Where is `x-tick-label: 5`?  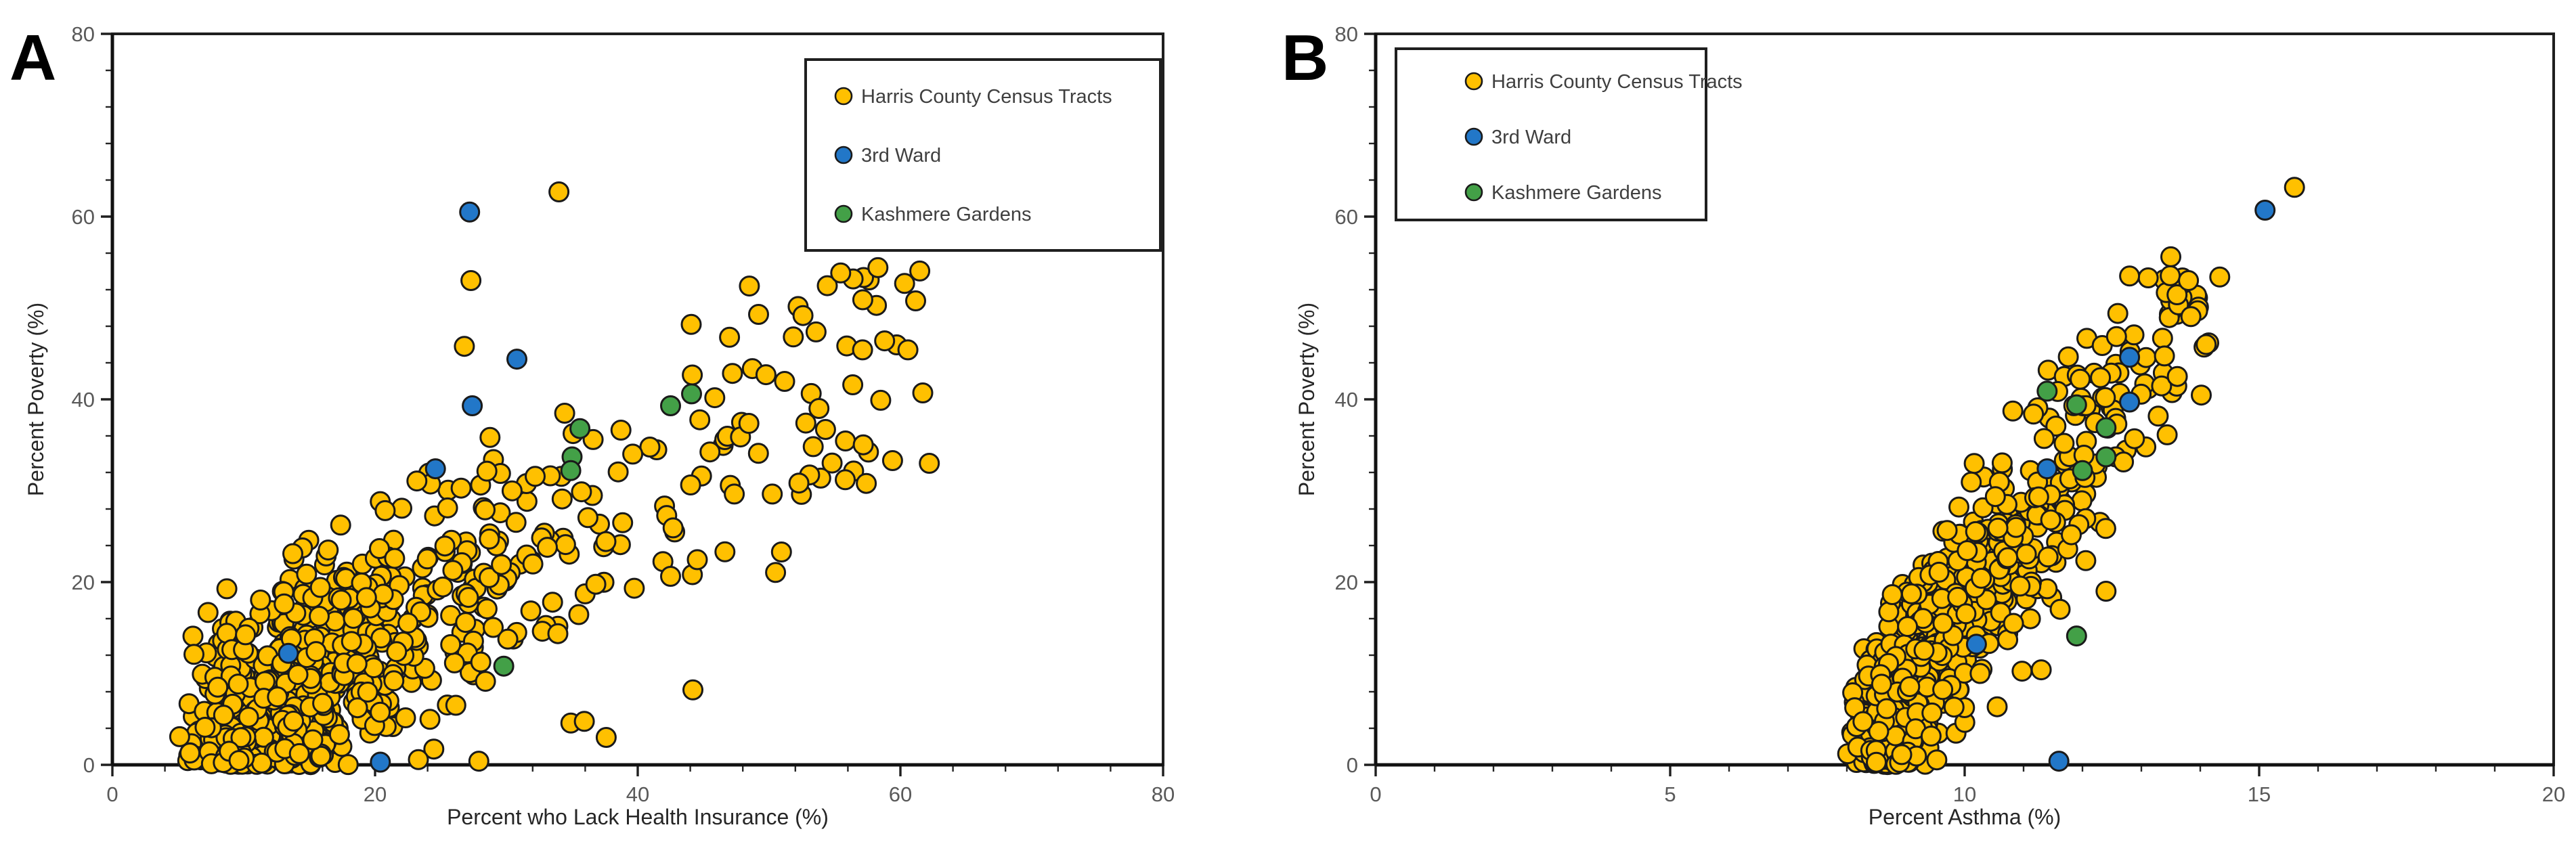 x-tick-label: 5 is located at coordinates (1670, 794).